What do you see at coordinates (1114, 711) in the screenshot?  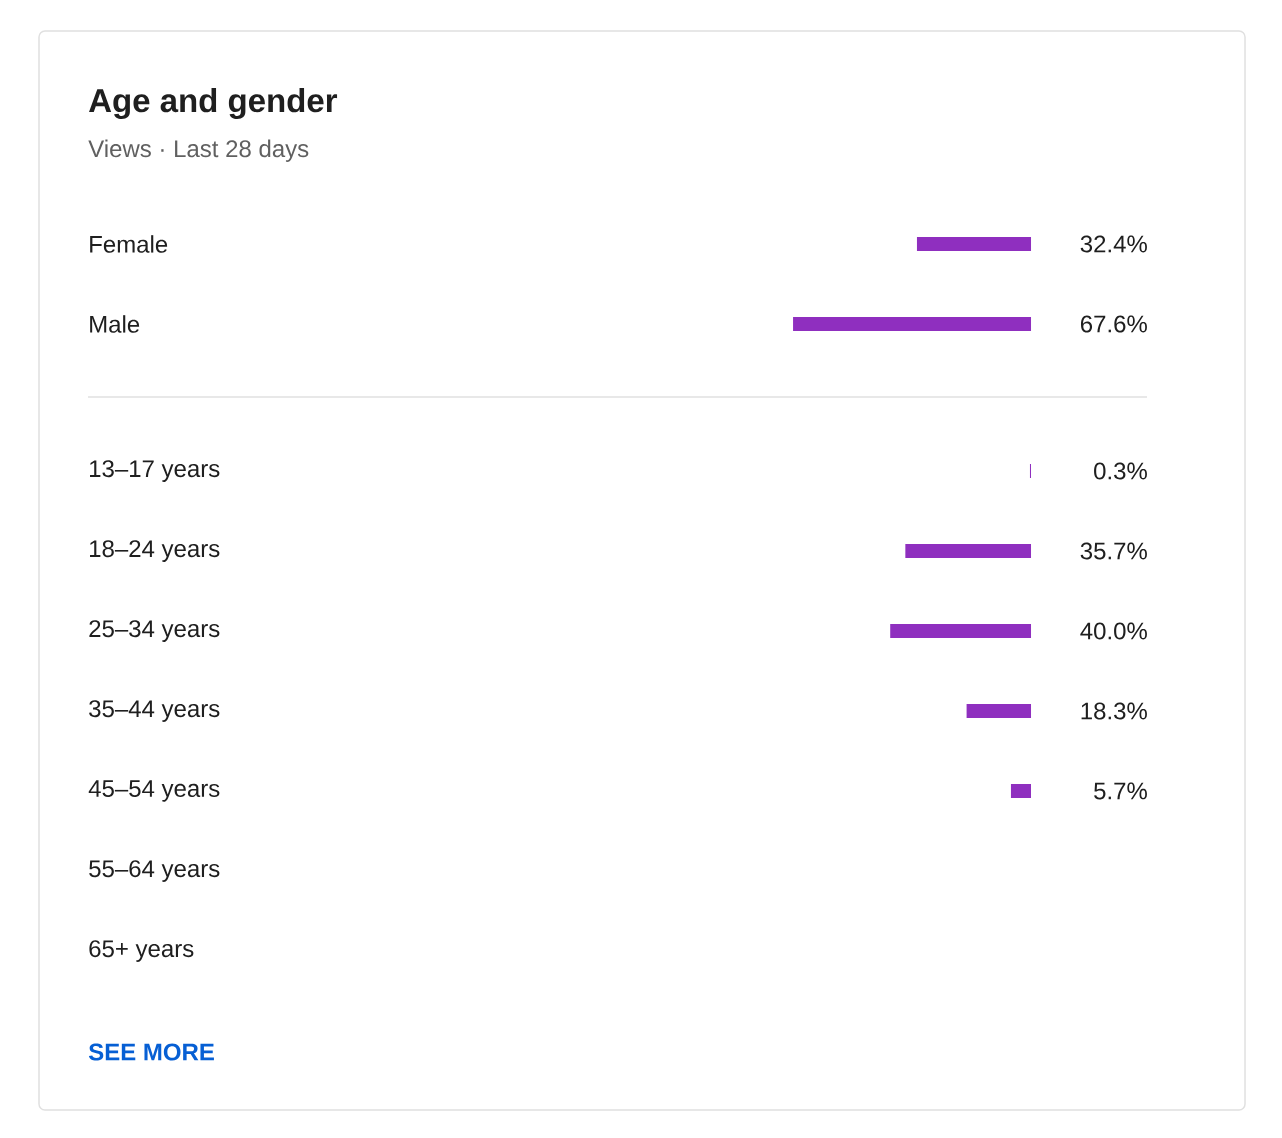 I see `data-label: 18.3%` at bounding box center [1114, 711].